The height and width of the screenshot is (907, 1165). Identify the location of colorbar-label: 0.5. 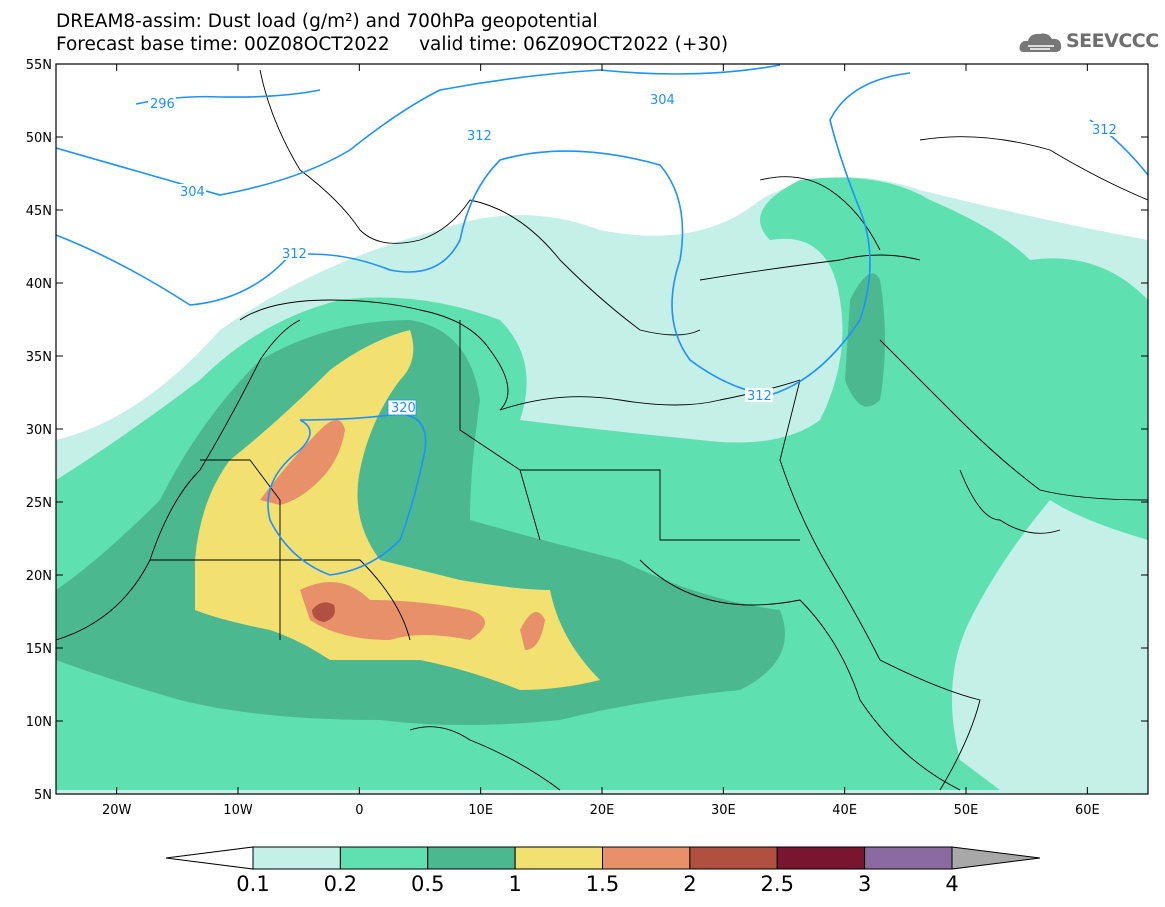
(427, 884).